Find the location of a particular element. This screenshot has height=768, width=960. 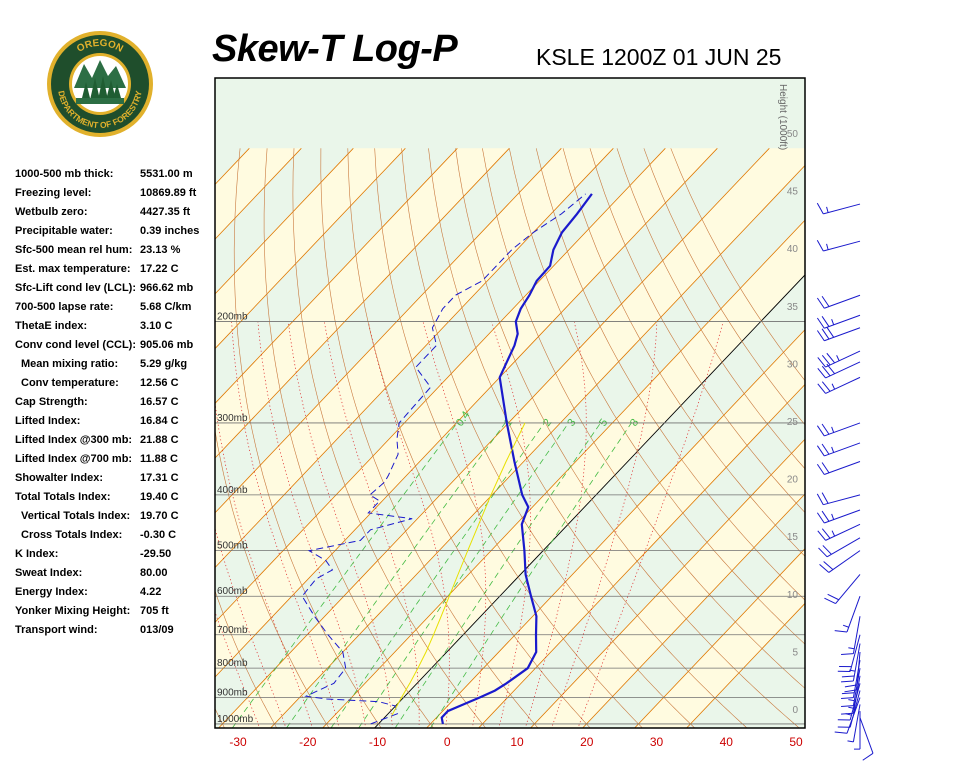

index-row: 700-500 lapse rate: 5.68 C/km is located at coordinates (115, 310).